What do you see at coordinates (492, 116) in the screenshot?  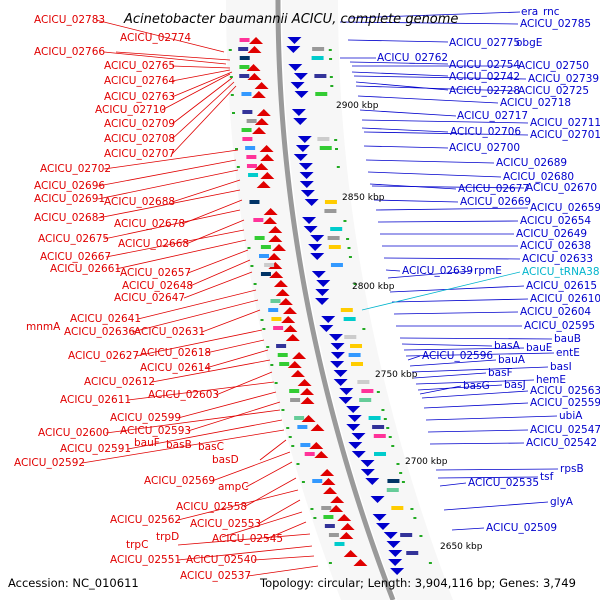 I see `right-gene-label: ACICU_02717` at bounding box center [492, 116].